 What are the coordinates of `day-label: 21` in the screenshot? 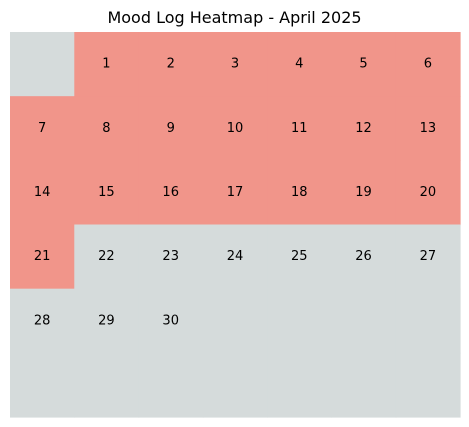 It's located at (42, 256).